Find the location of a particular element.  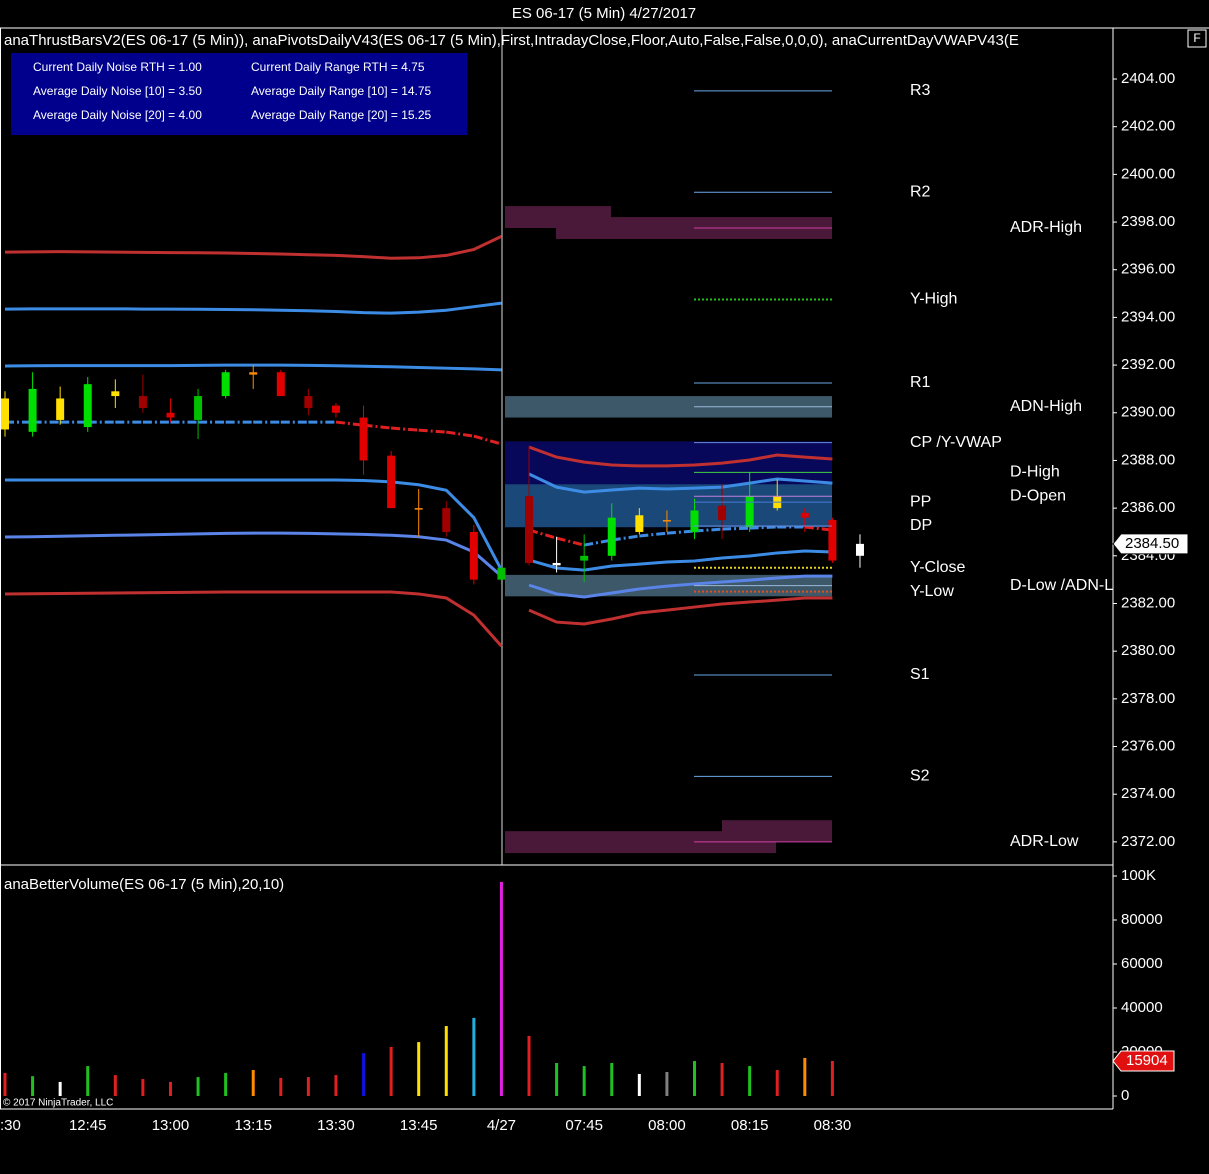

y-tick-label: 2392.00 is located at coordinates (1148, 364).